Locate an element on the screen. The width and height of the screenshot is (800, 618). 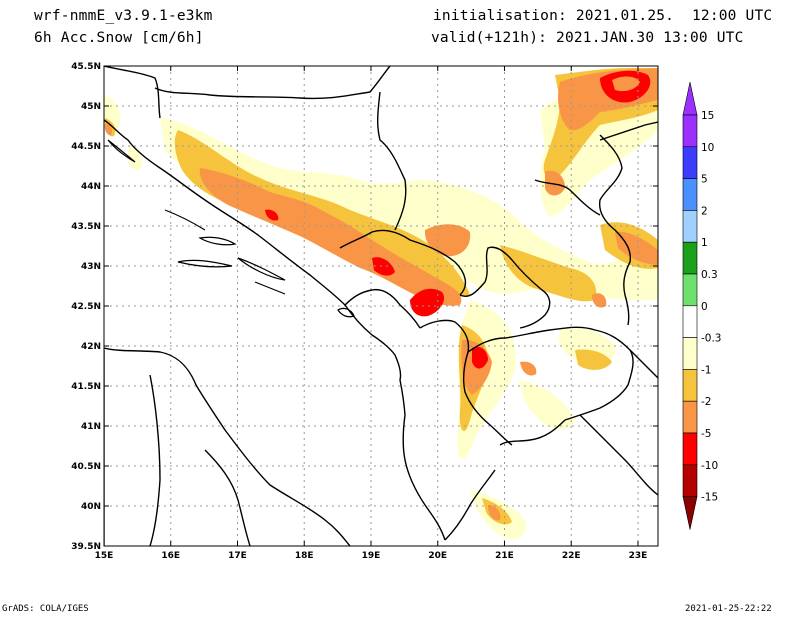
latitude-tick-label: 44N is located at coordinates (91, 187).